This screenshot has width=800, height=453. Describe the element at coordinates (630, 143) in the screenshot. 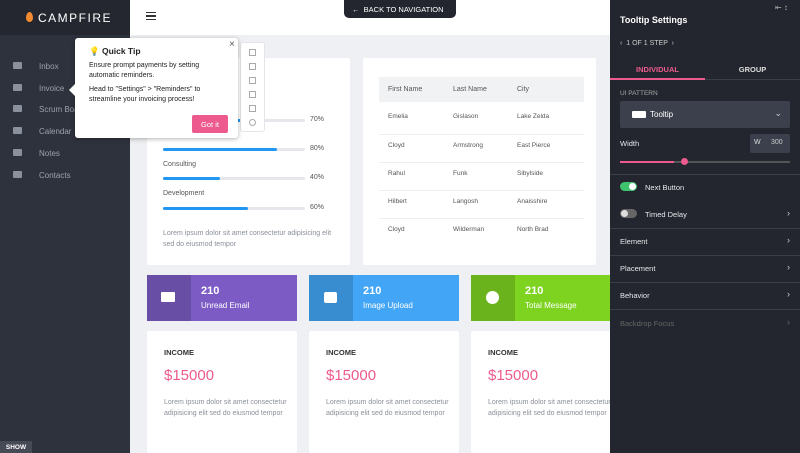

I see `field-label: Width` at that location.